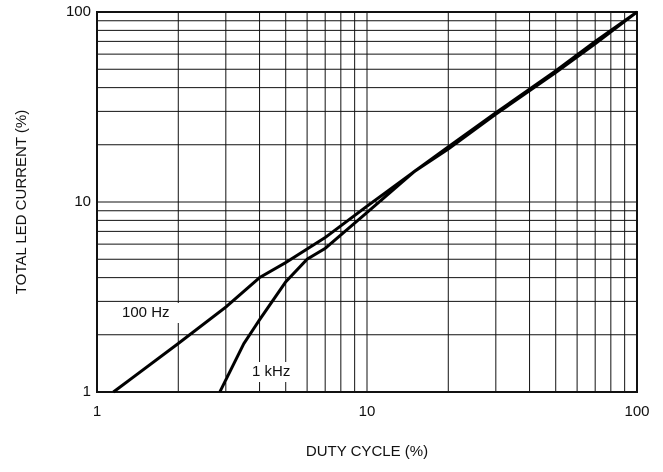  I want to click on x-axis-label: DUTY CYCLE (%), so click(367, 451).